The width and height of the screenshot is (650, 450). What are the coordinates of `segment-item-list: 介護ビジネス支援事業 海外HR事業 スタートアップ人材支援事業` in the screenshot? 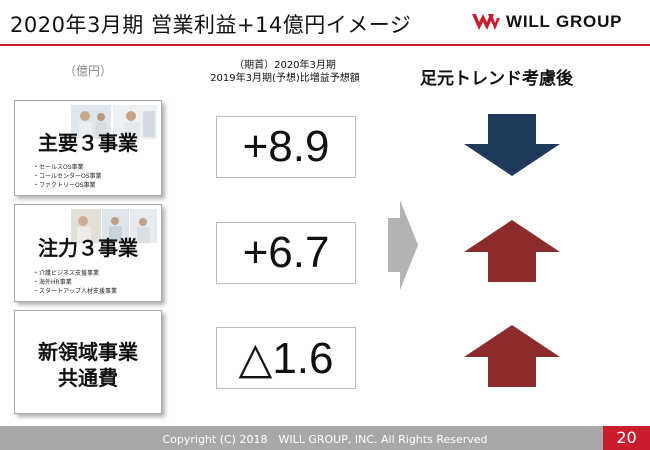 It's located at (75, 282).